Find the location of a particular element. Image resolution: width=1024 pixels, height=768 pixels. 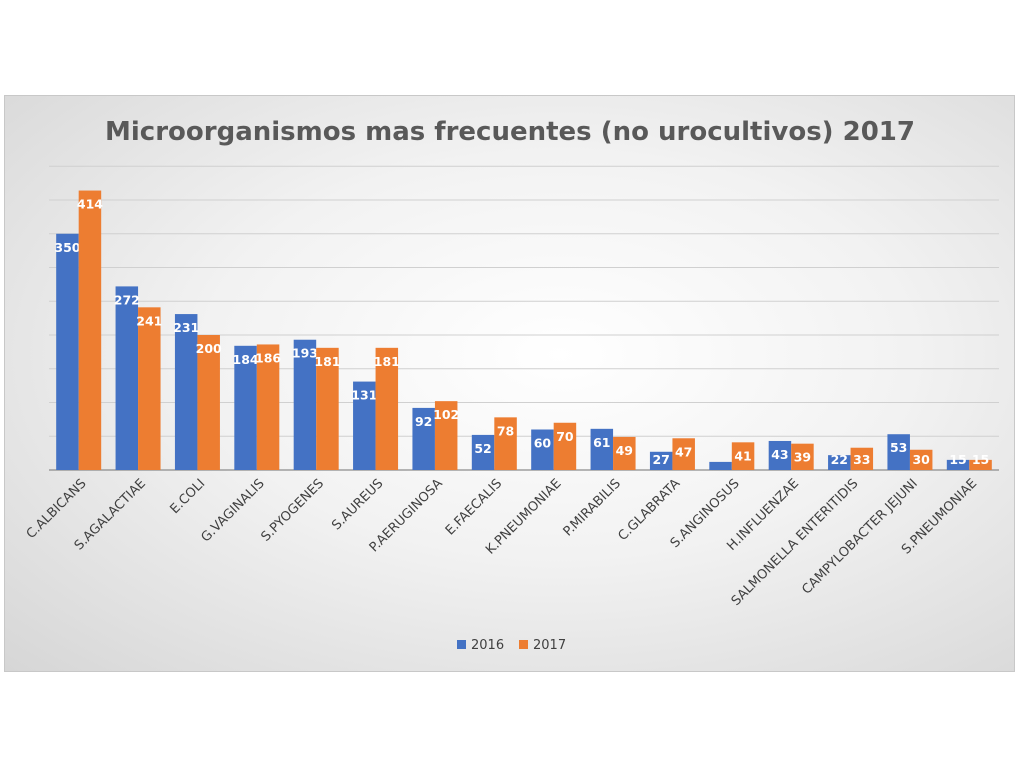

x-tick-label: SALMONELLA ENTERITIDIS is located at coordinates (795, 542).